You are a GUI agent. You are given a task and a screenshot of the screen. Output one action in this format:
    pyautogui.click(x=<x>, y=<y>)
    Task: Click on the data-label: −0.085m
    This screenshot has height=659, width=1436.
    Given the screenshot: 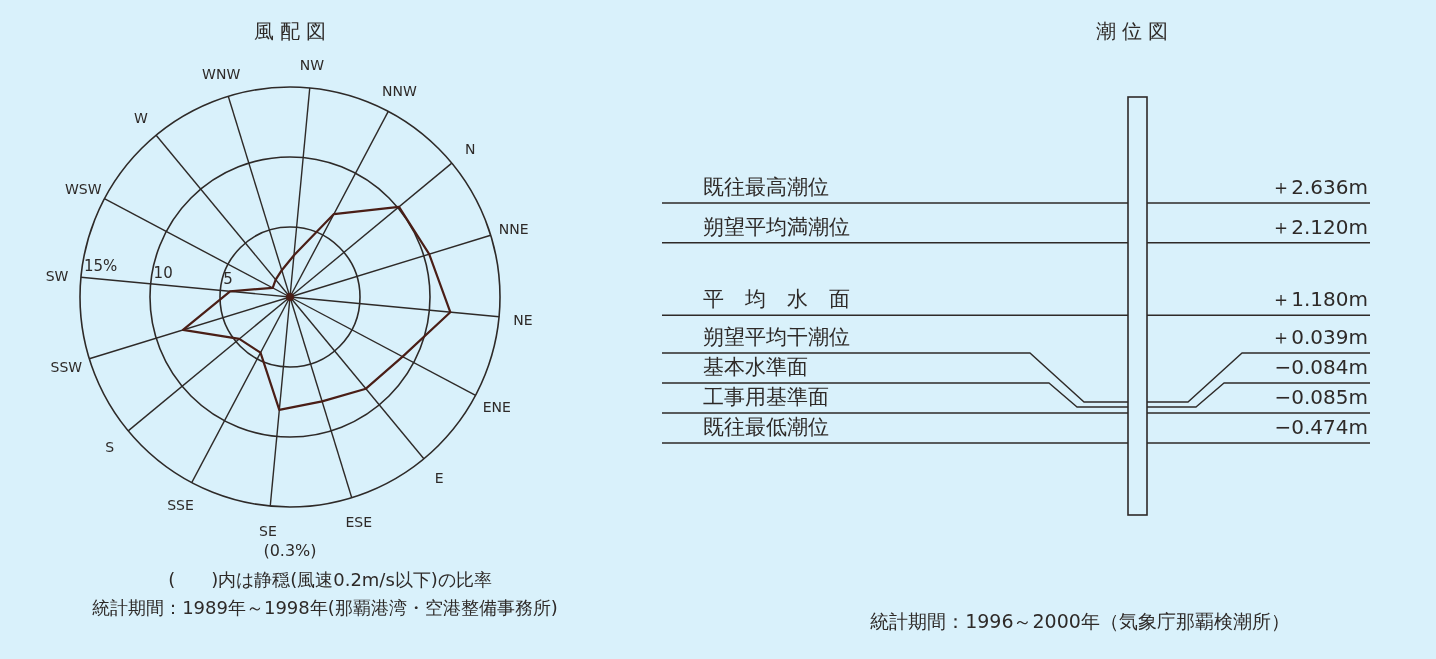 What is the action you would take?
    pyautogui.click(x=1321, y=396)
    